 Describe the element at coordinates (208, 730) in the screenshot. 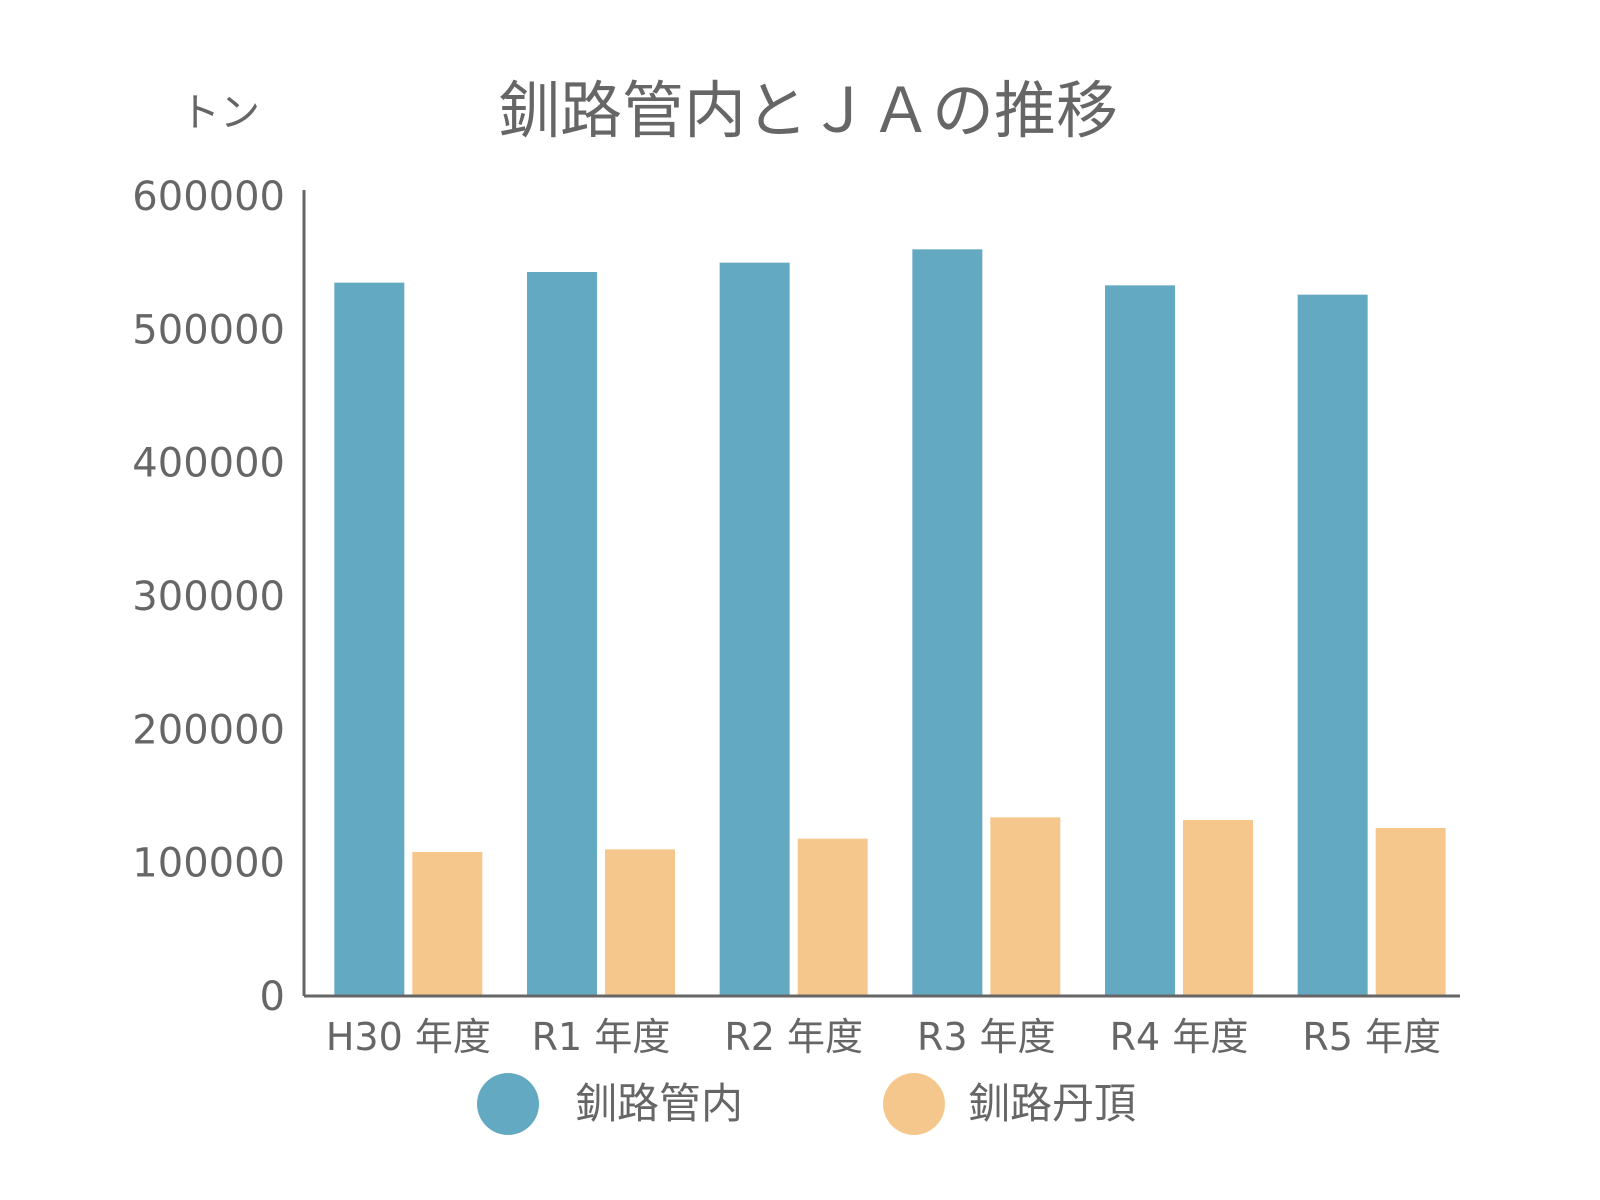

I see `y-tick-label: 200000` at that location.